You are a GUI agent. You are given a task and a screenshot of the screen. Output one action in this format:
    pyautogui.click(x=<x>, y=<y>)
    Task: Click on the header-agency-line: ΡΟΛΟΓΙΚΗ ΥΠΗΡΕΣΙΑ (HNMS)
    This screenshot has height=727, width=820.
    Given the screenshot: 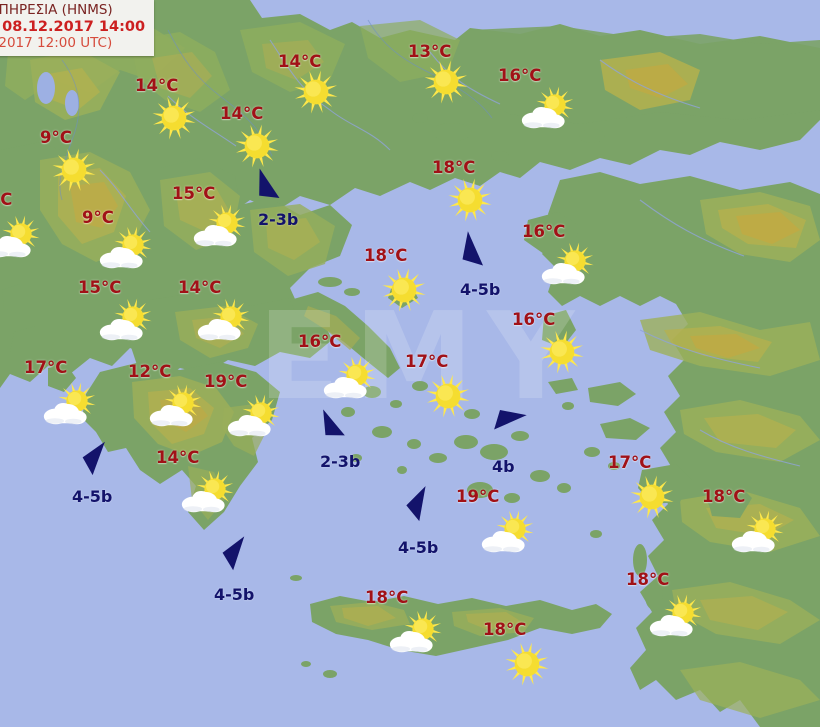 What is the action you would take?
    pyautogui.click(x=56, y=10)
    